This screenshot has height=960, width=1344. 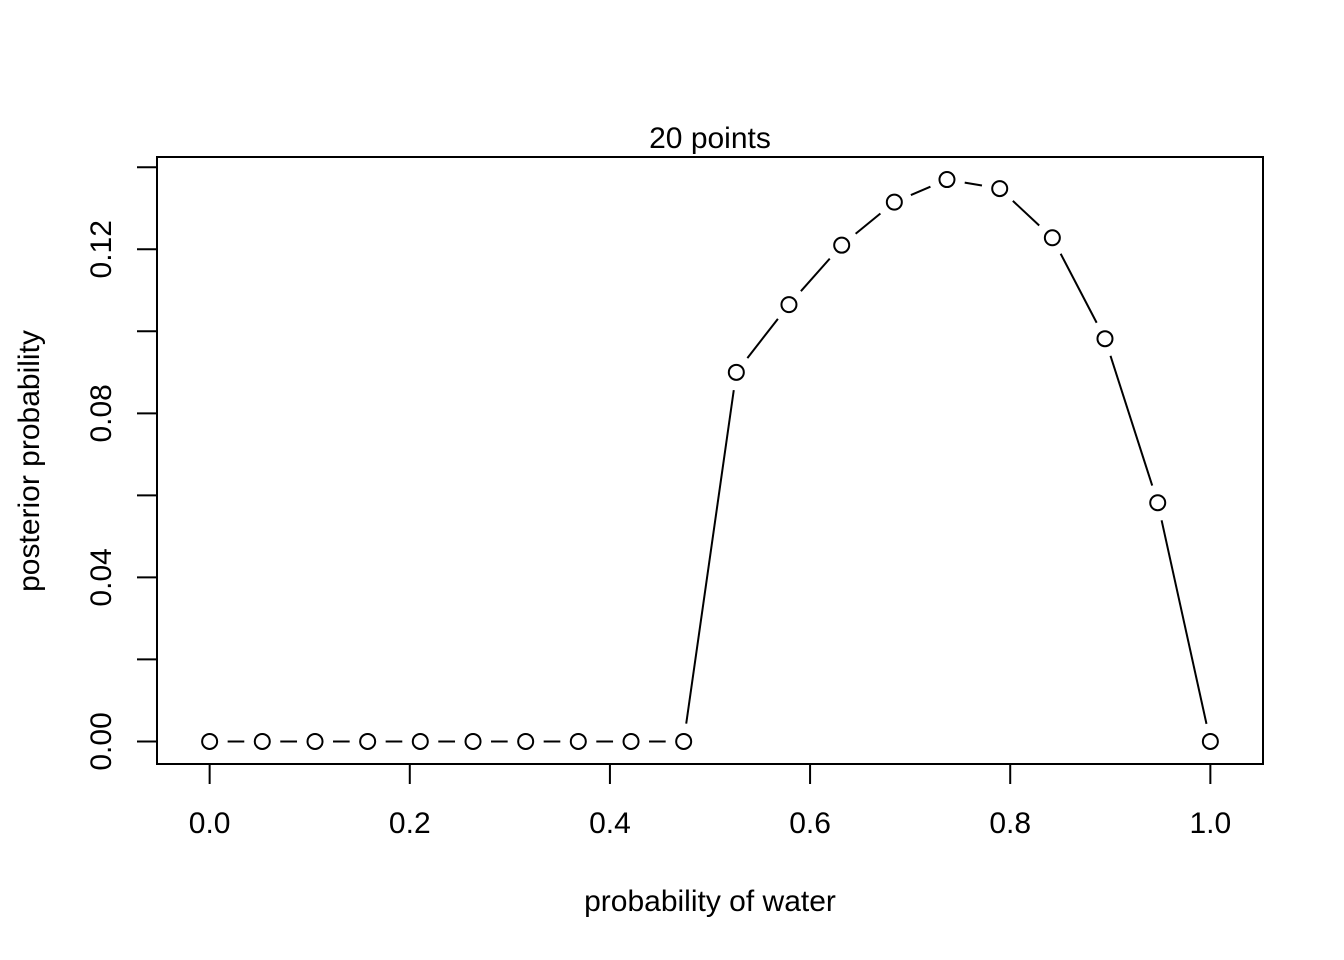 What do you see at coordinates (101, 249) in the screenshot?
I see `y-tick-label: 0.12` at bounding box center [101, 249].